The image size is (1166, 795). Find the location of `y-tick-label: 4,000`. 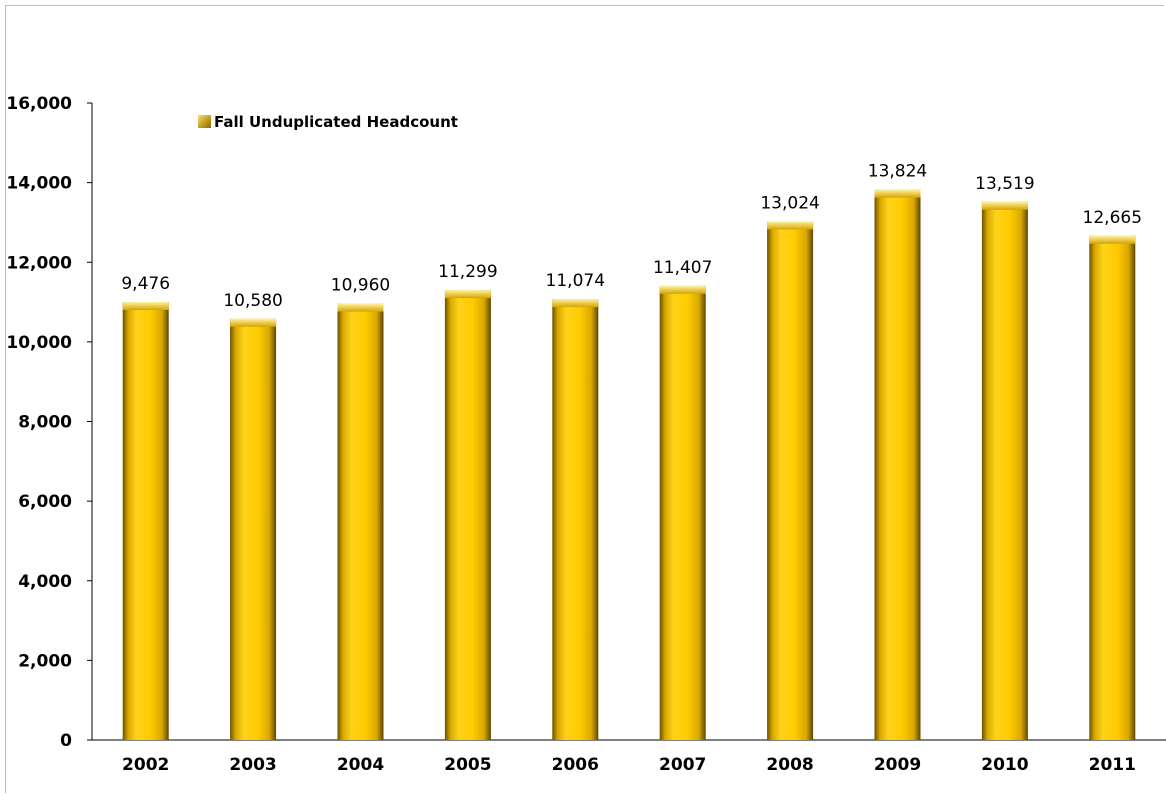

y-tick-label: 4,000 is located at coordinates (45, 582).